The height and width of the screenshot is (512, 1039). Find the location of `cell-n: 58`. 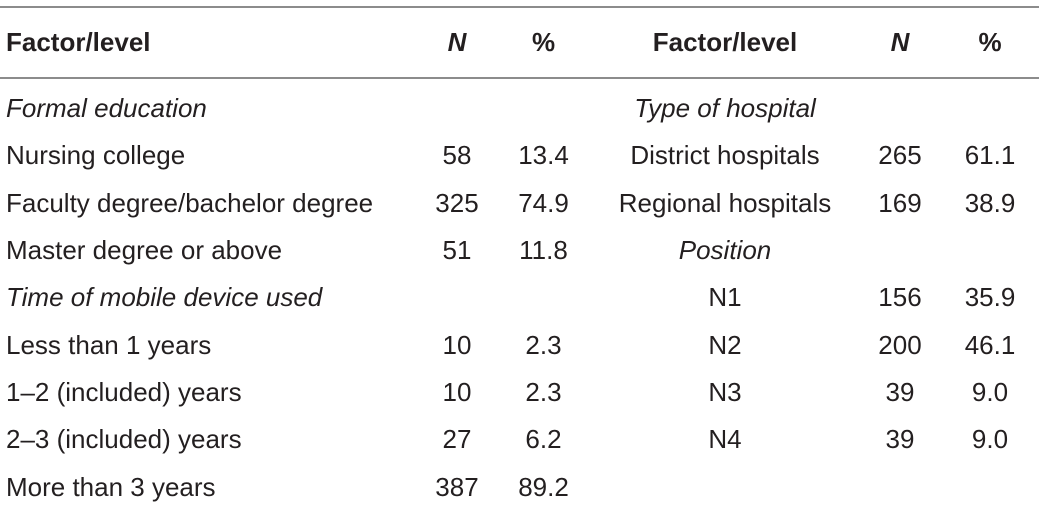

cell-n: 58 is located at coordinates (457, 155).